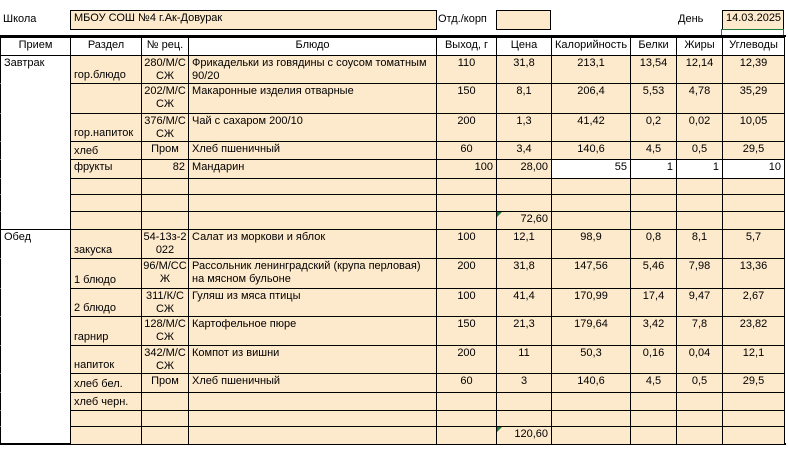  Describe the element at coordinates (524, 359) in the screenshot. I see `price-cell: 11` at that location.